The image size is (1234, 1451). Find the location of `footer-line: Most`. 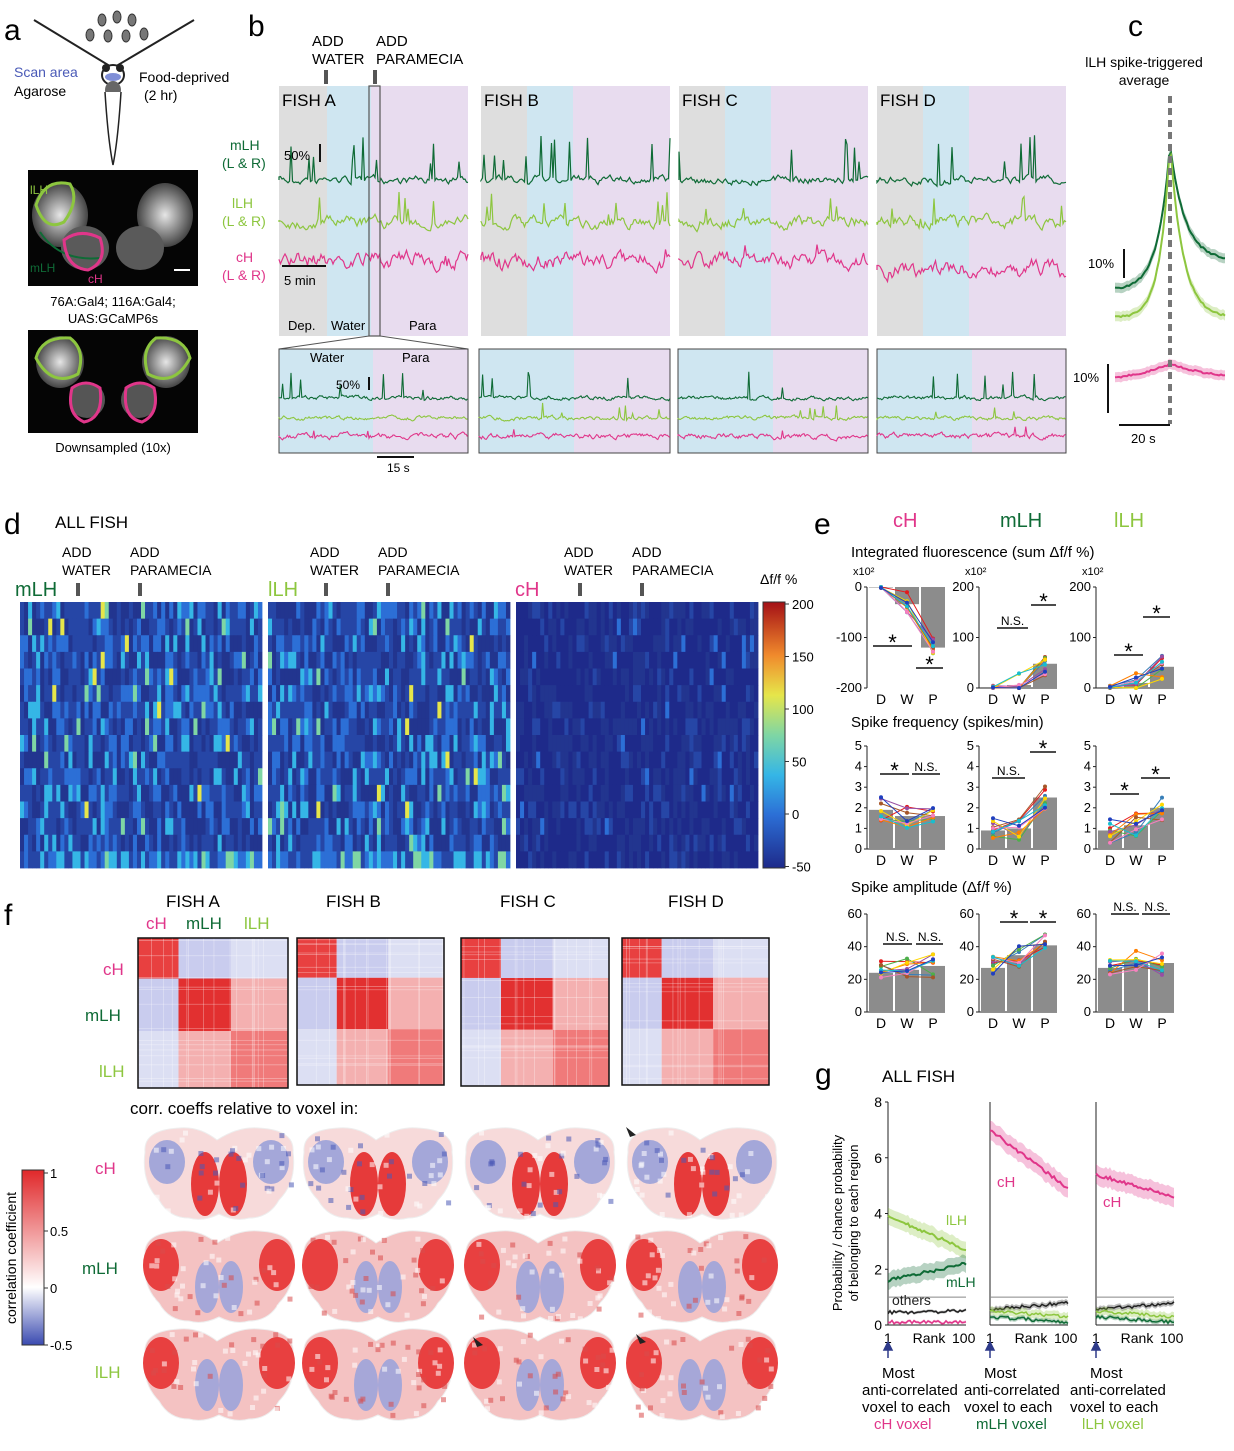

footer-line: Most is located at coordinates (898, 1373).